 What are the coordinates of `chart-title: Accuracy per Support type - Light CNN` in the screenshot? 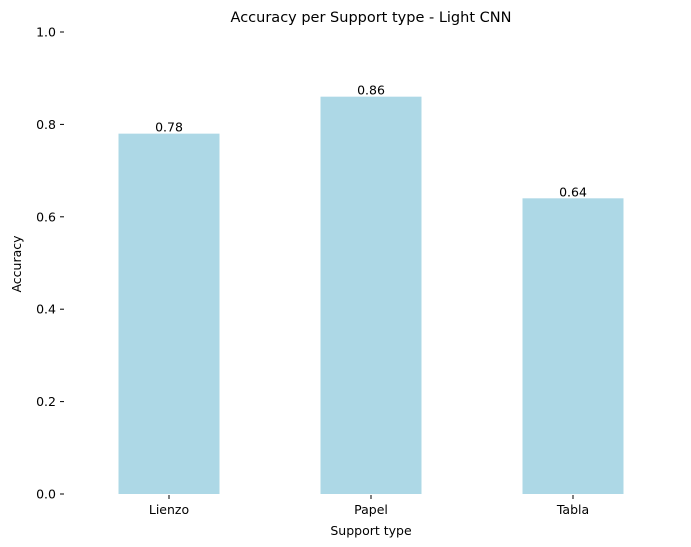 It's located at (371, 18).